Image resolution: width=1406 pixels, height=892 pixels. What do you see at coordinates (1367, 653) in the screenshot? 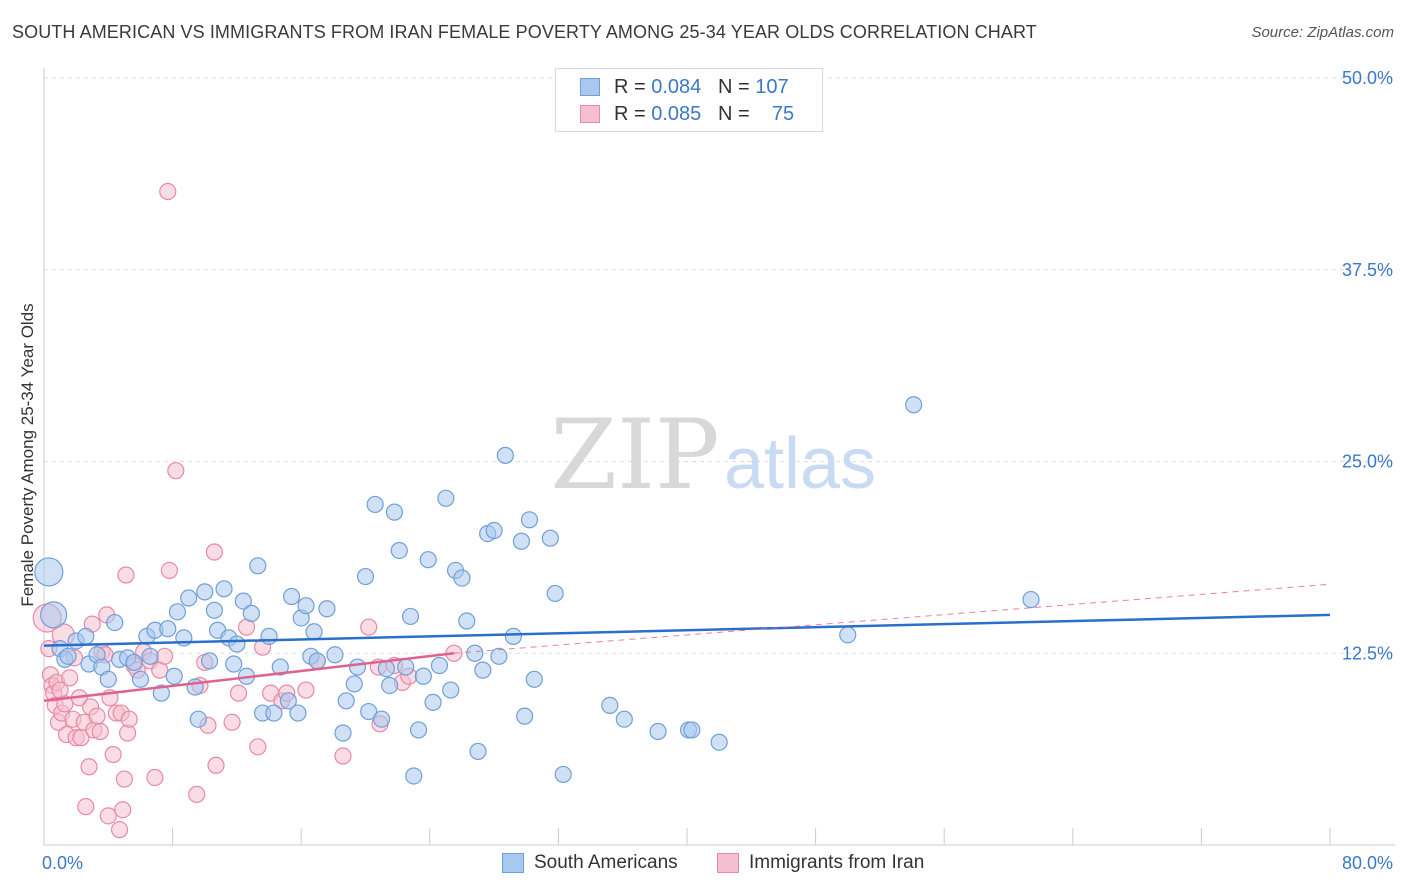
I see `y-tick-label: 12.5%` at bounding box center [1367, 653].